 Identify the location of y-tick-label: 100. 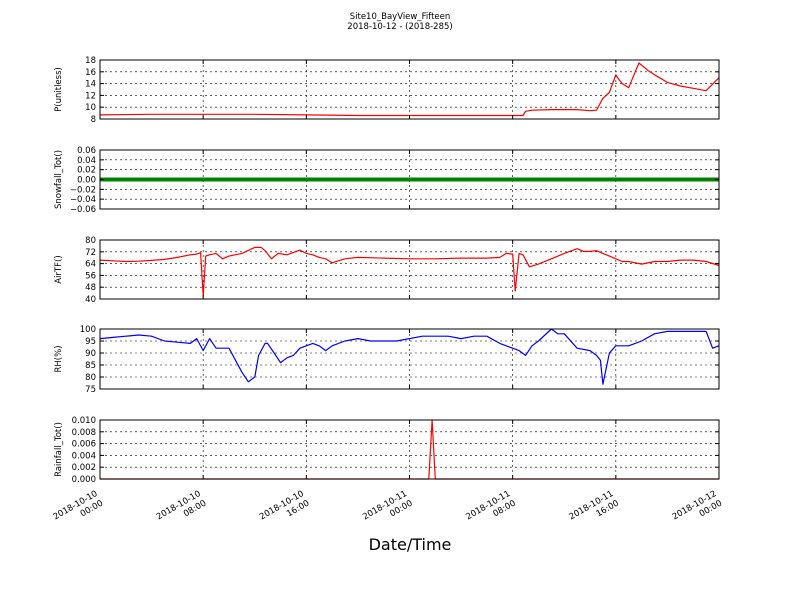
(88, 330).